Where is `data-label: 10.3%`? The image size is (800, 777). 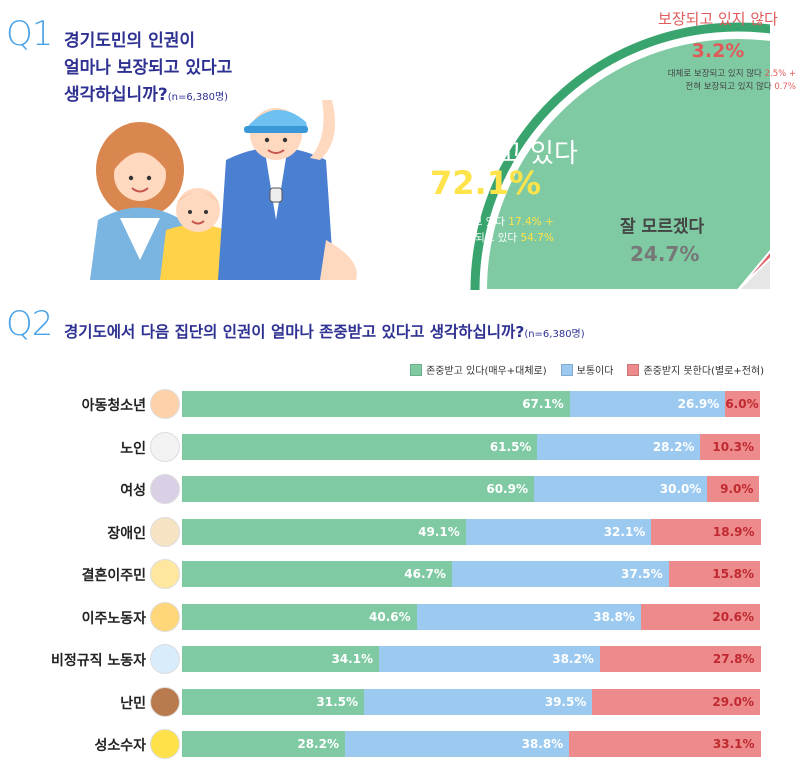 data-label: 10.3% is located at coordinates (733, 446).